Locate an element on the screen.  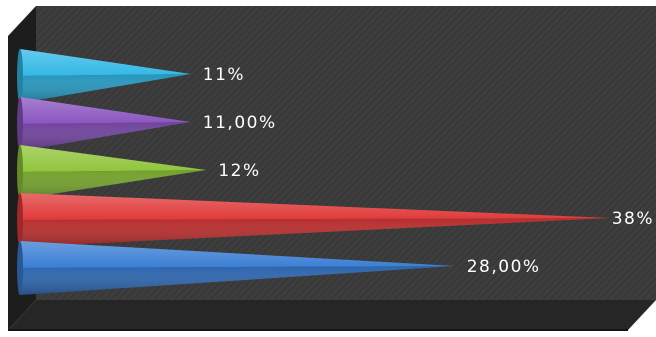
data-label-3: 12% is located at coordinates (239, 171).